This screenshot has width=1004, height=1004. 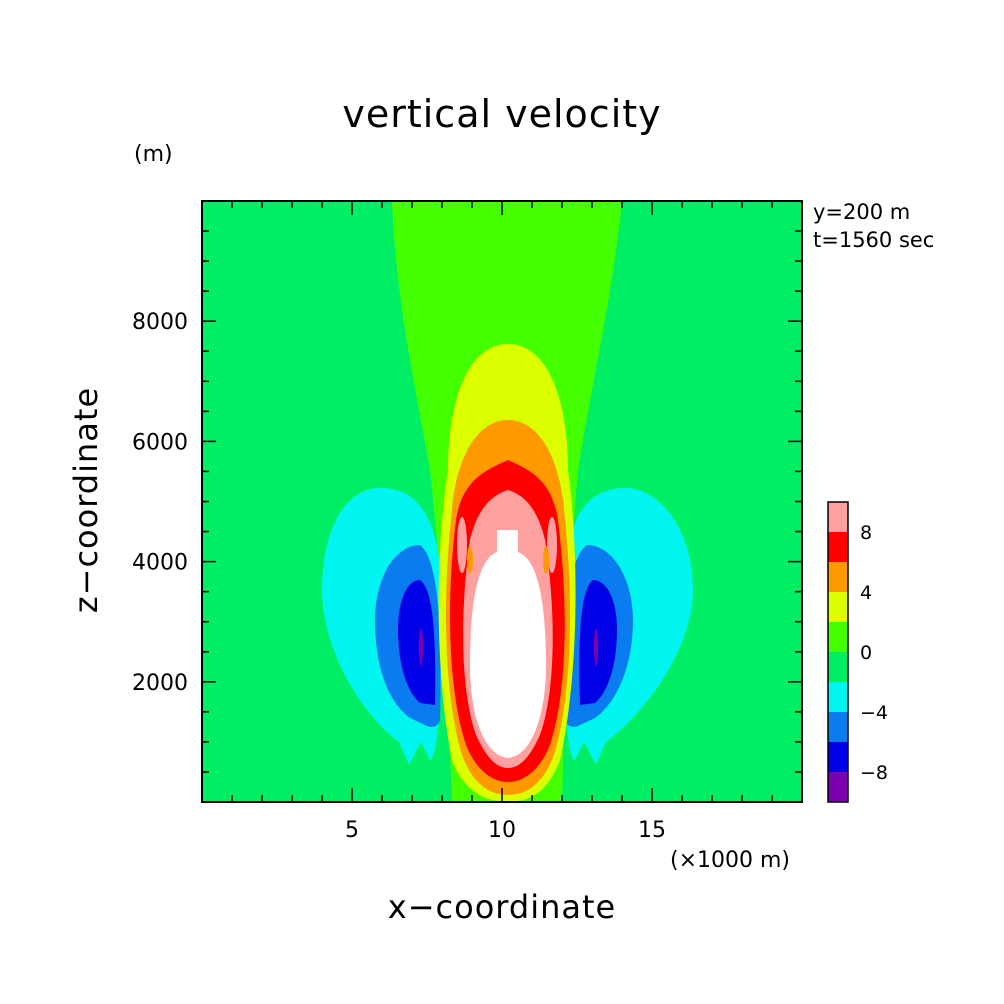 What do you see at coordinates (874, 713) in the screenshot?
I see `colorbar-tick-label: −4` at bounding box center [874, 713].